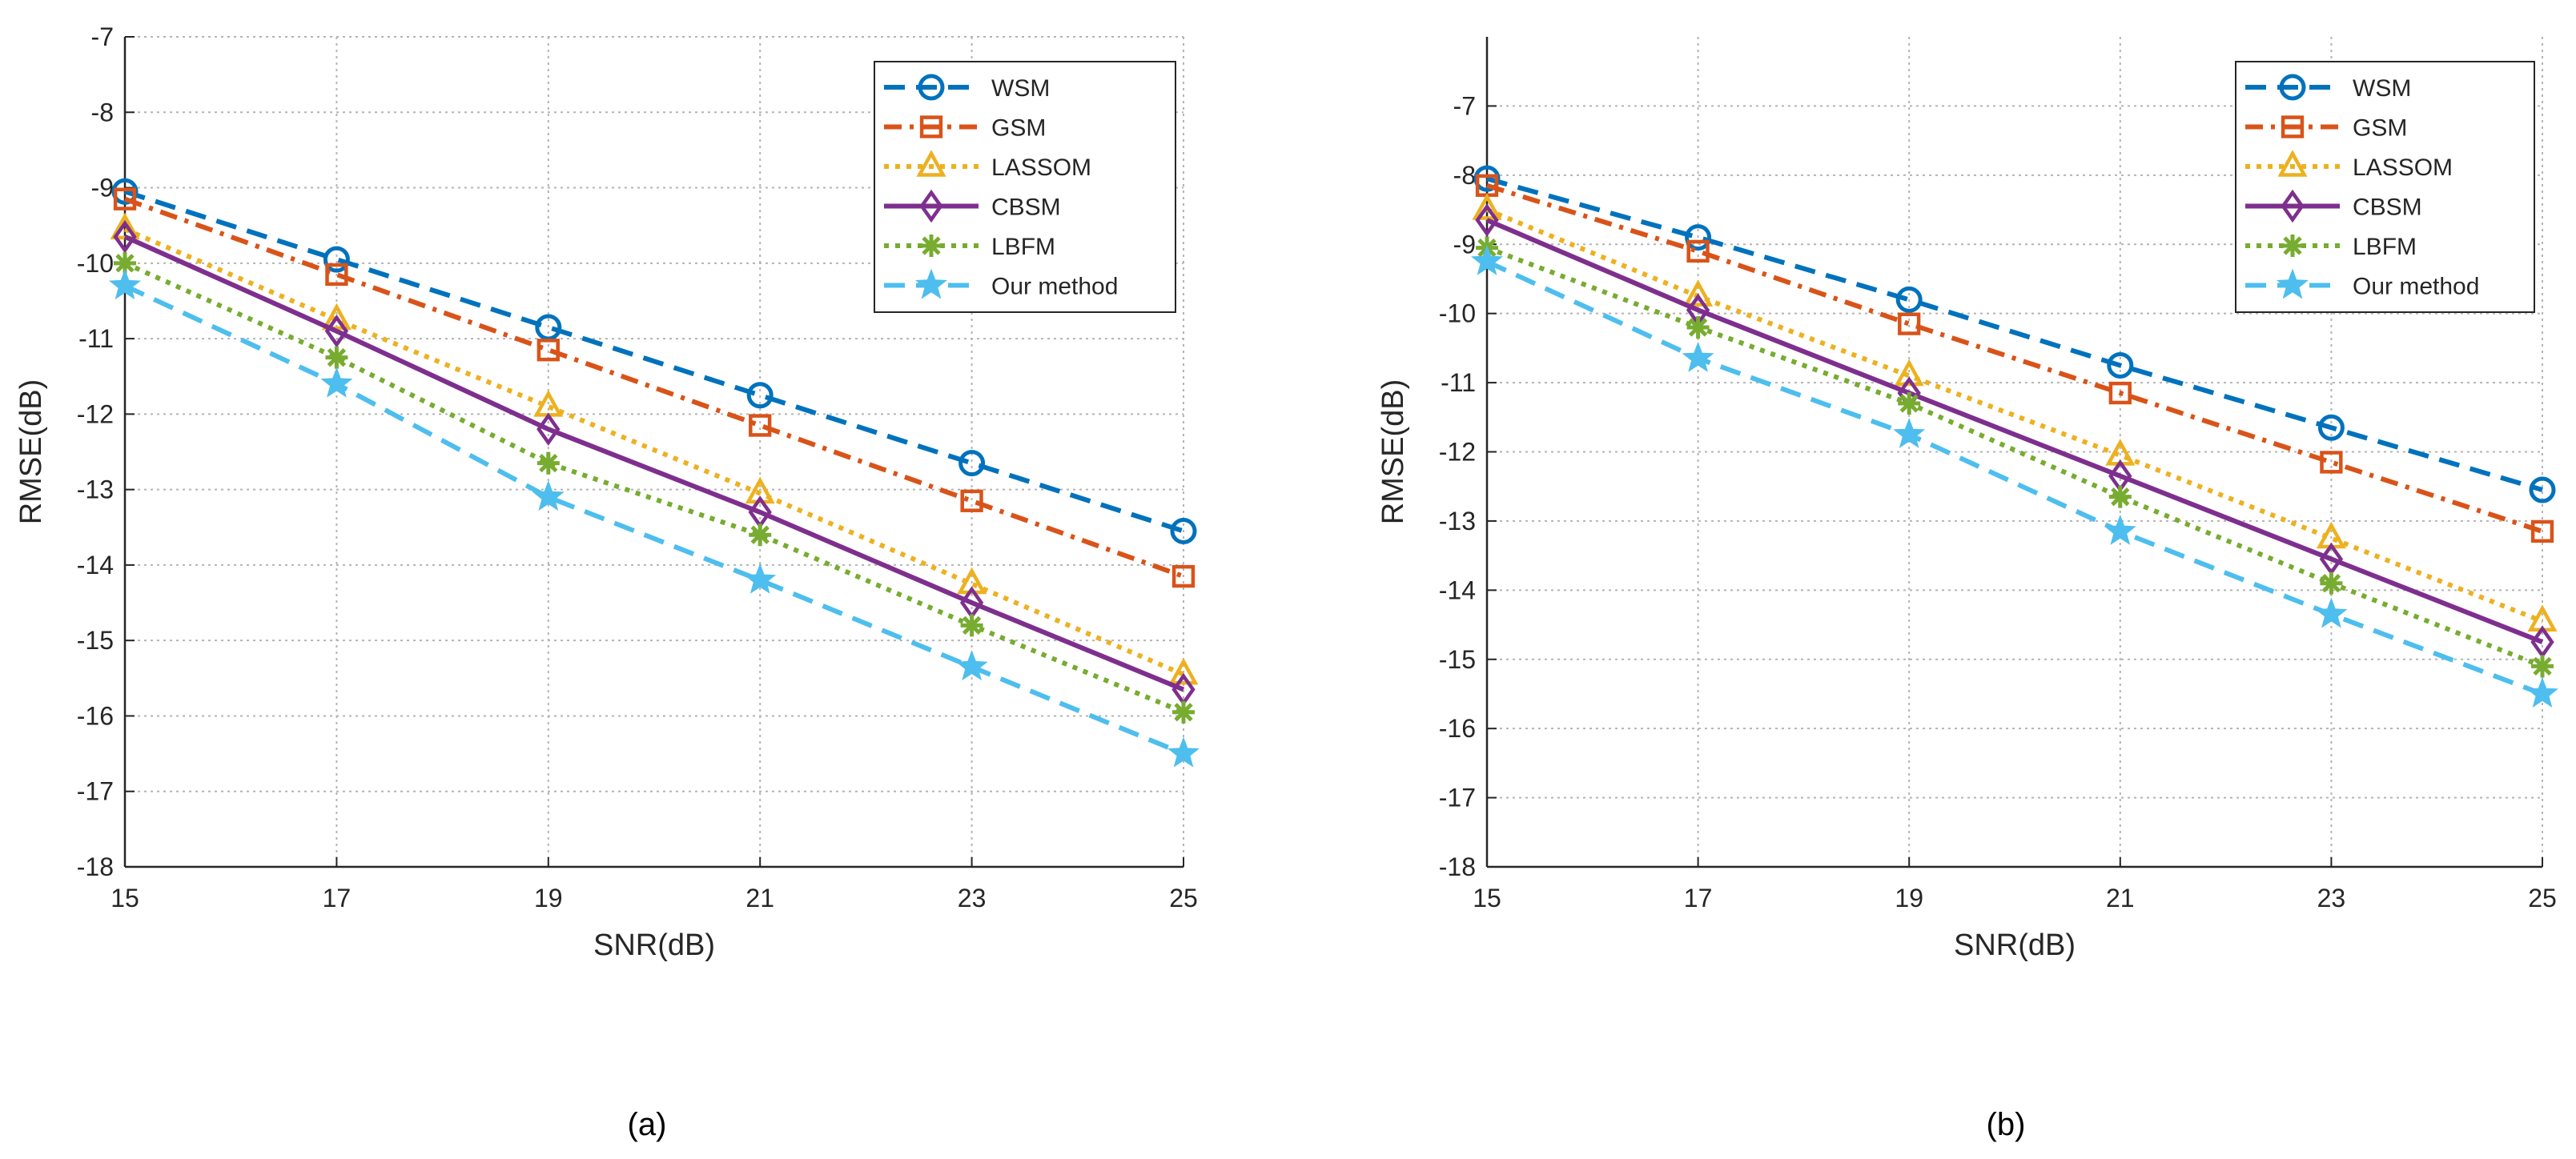 Image resolution: width=2576 pixels, height=1159 pixels. What do you see at coordinates (647, 1124) in the screenshot?
I see `figure-caption: (a)` at bounding box center [647, 1124].